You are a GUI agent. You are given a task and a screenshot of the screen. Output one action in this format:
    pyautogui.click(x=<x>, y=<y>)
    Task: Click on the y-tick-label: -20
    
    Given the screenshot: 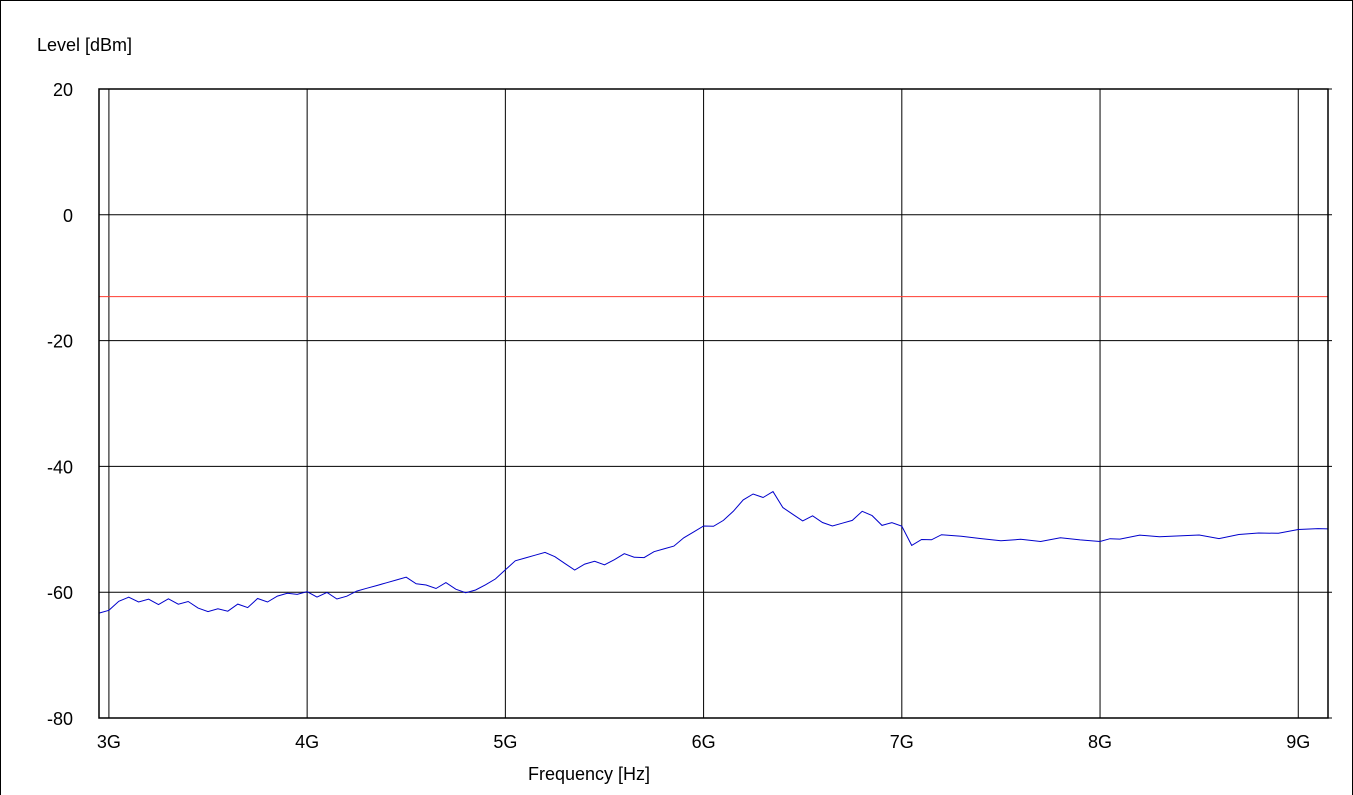 What is the action you would take?
    pyautogui.click(x=60, y=342)
    